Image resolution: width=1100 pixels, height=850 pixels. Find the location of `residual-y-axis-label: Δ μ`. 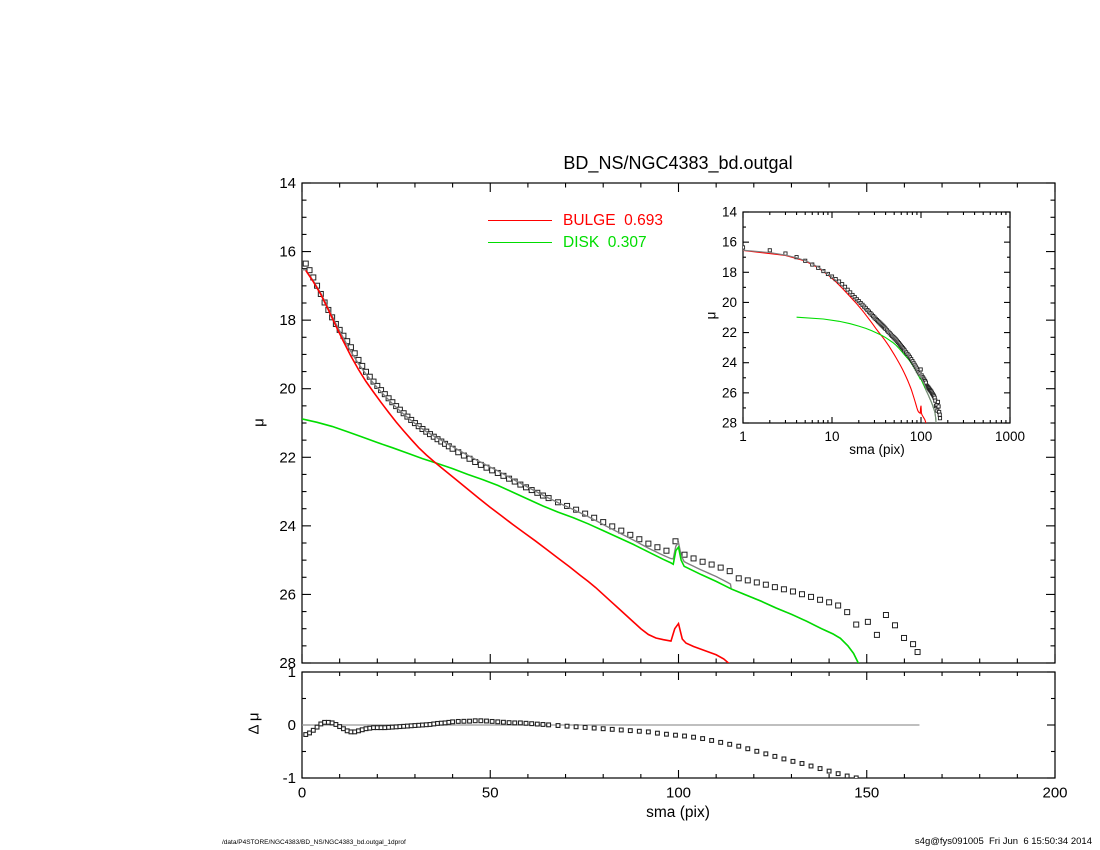

residual-y-axis-label: Δ μ is located at coordinates (254, 723).